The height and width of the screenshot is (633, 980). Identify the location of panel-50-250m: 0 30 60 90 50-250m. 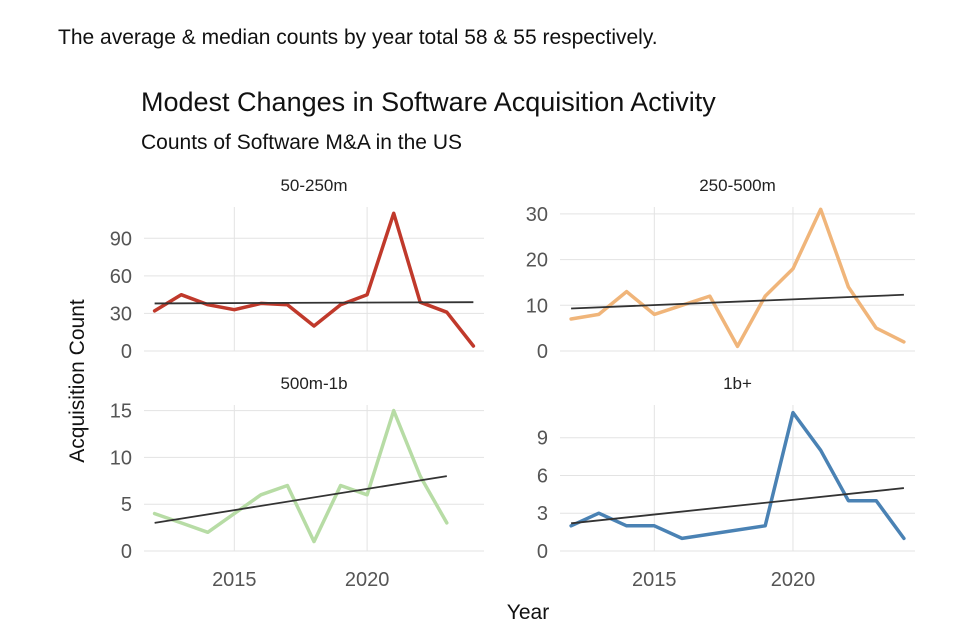
(297, 269).